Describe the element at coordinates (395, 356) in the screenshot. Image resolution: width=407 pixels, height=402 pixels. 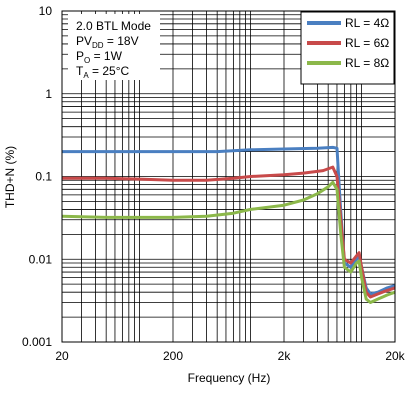
I see `x-tick-label: 20k` at that location.